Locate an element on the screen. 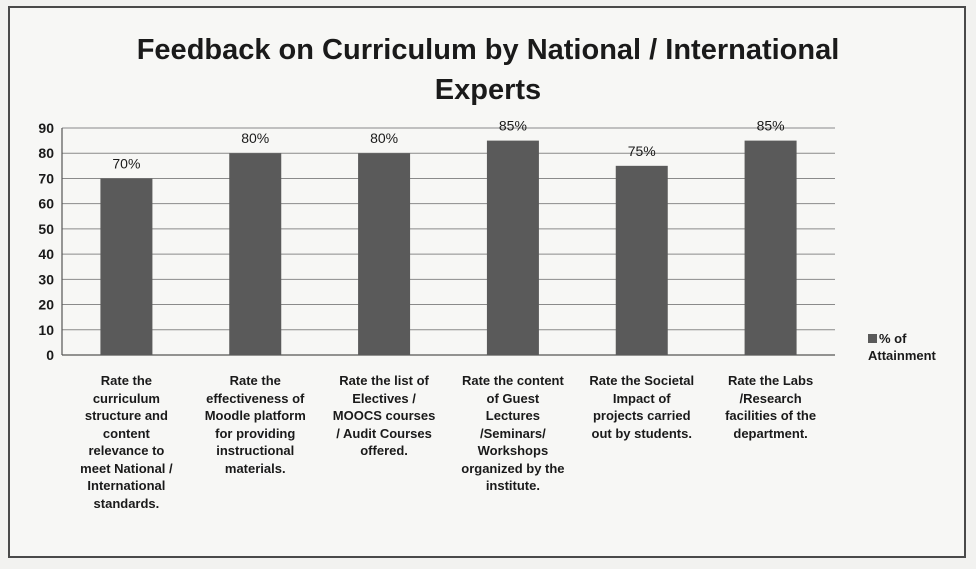 The width and height of the screenshot is (976, 569). legend-swatch is located at coordinates (872, 338).